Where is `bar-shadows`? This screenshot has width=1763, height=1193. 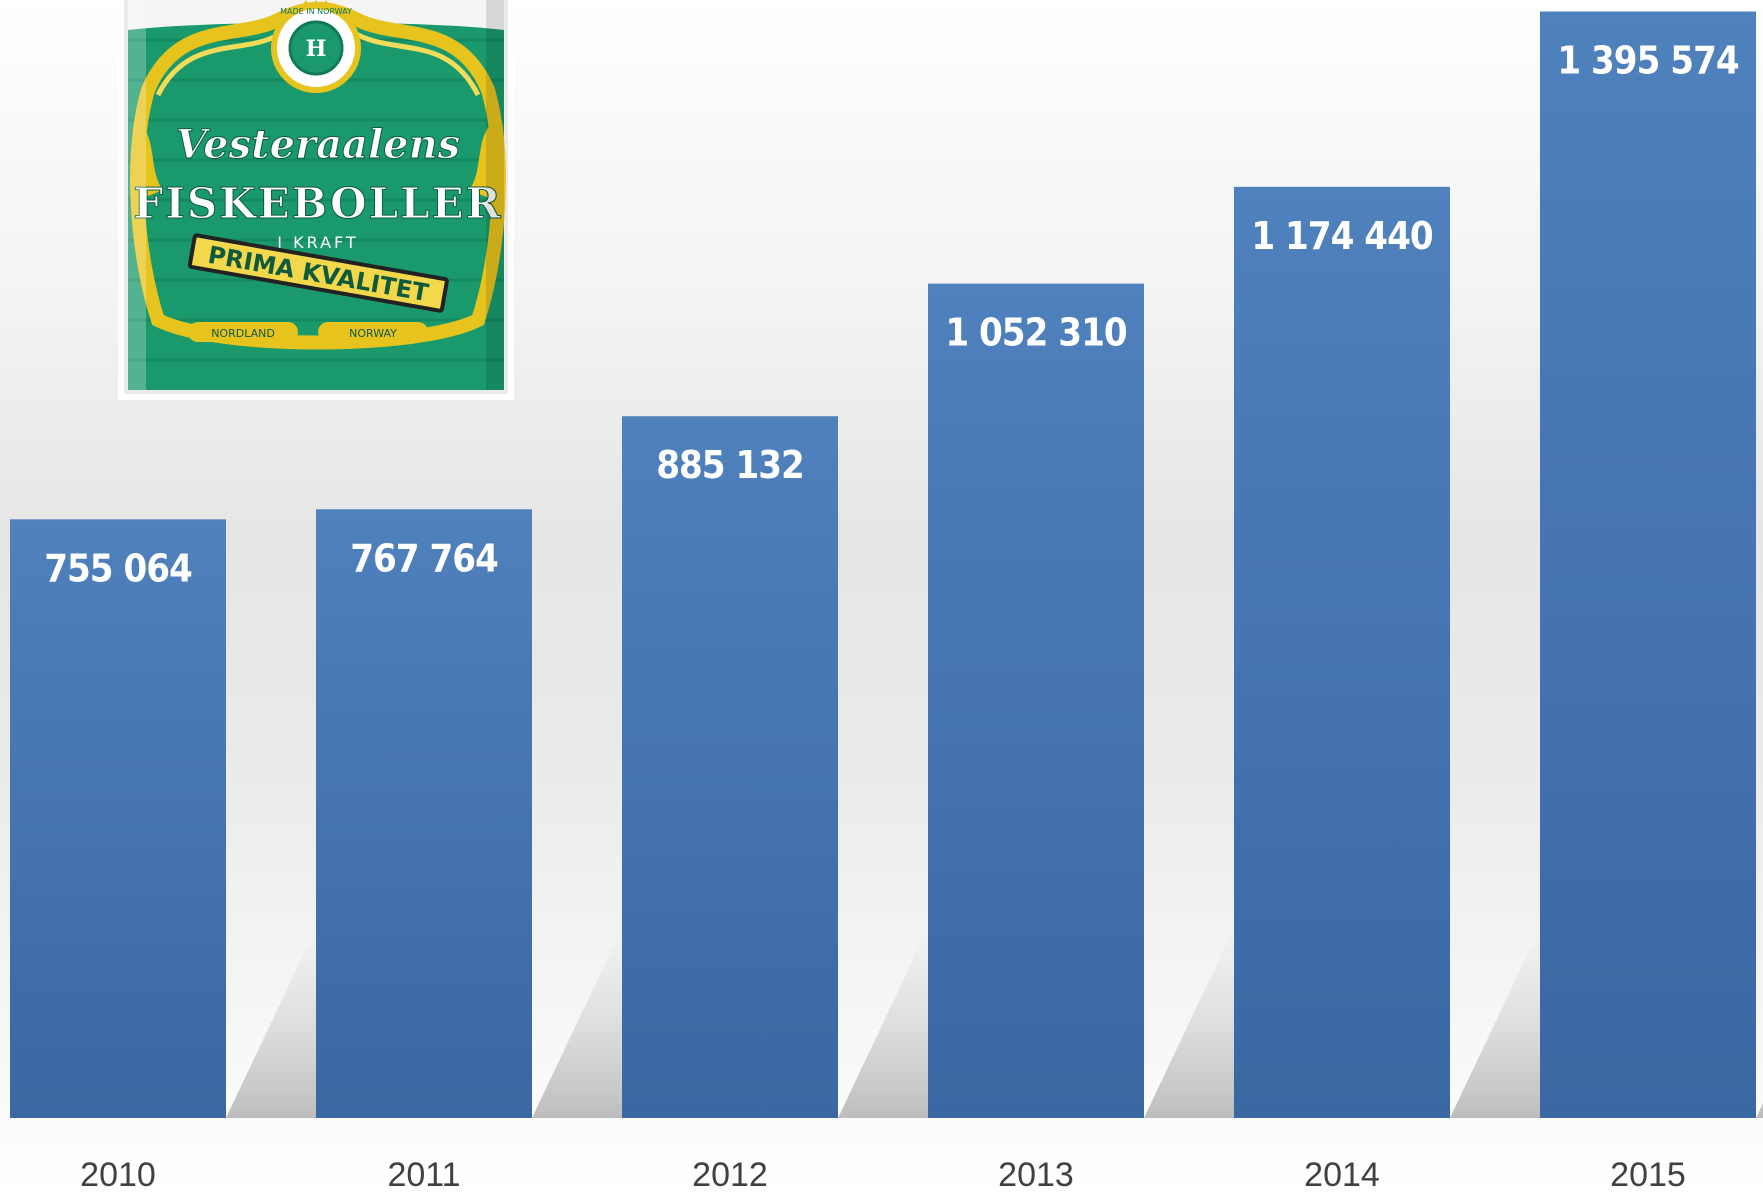
bar-shadows is located at coordinates (994, 1023).